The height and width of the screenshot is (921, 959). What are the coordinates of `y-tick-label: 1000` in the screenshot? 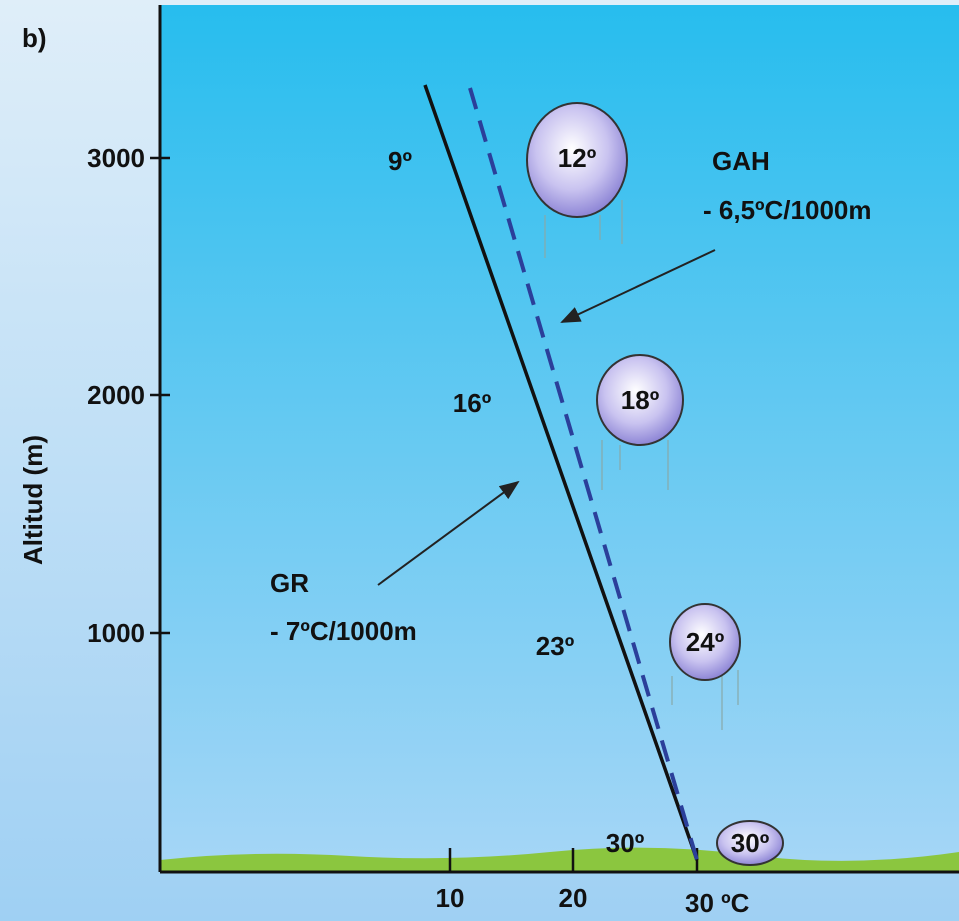 It's located at (116, 633).